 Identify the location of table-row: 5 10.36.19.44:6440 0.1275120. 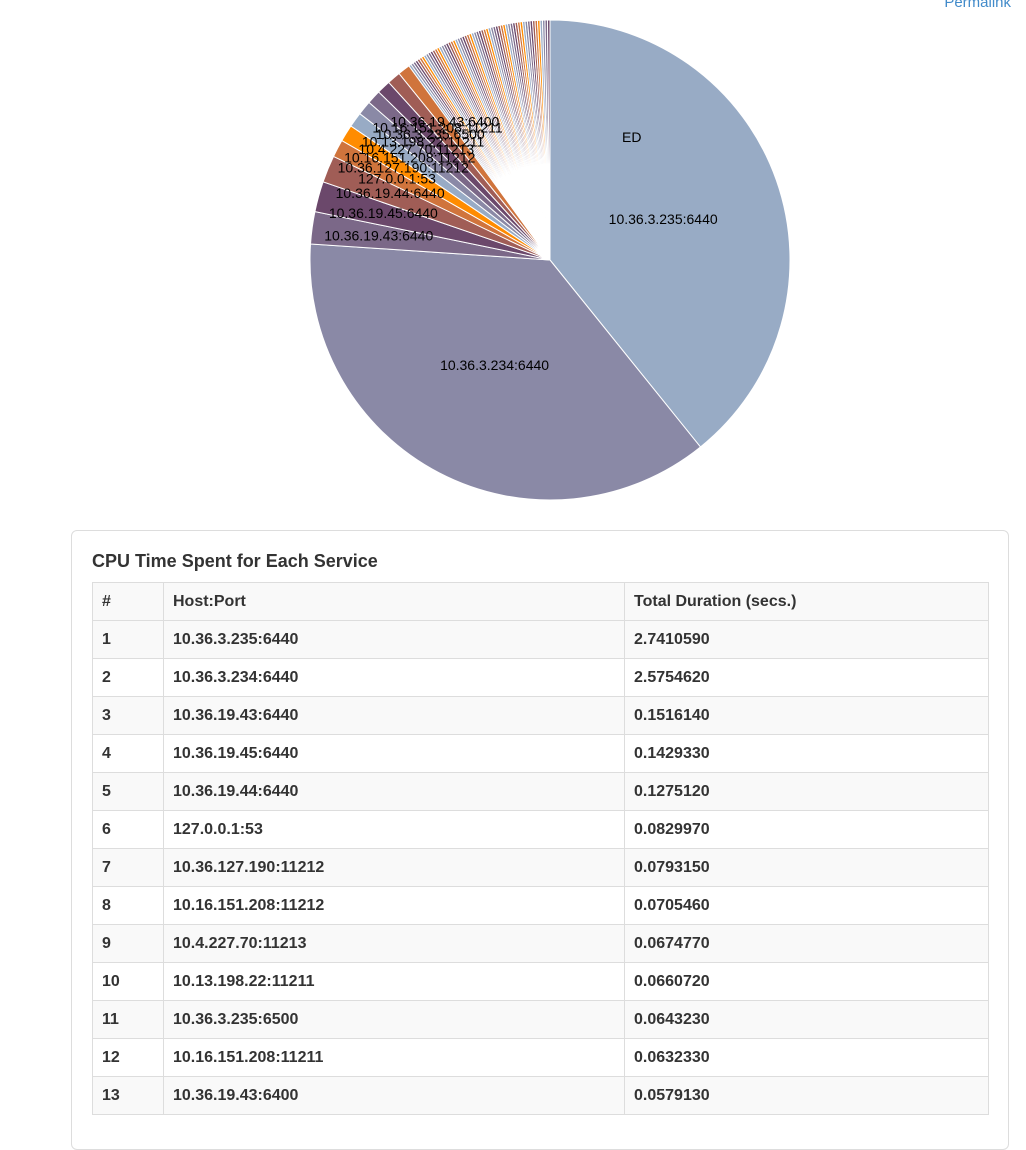
(540, 791).